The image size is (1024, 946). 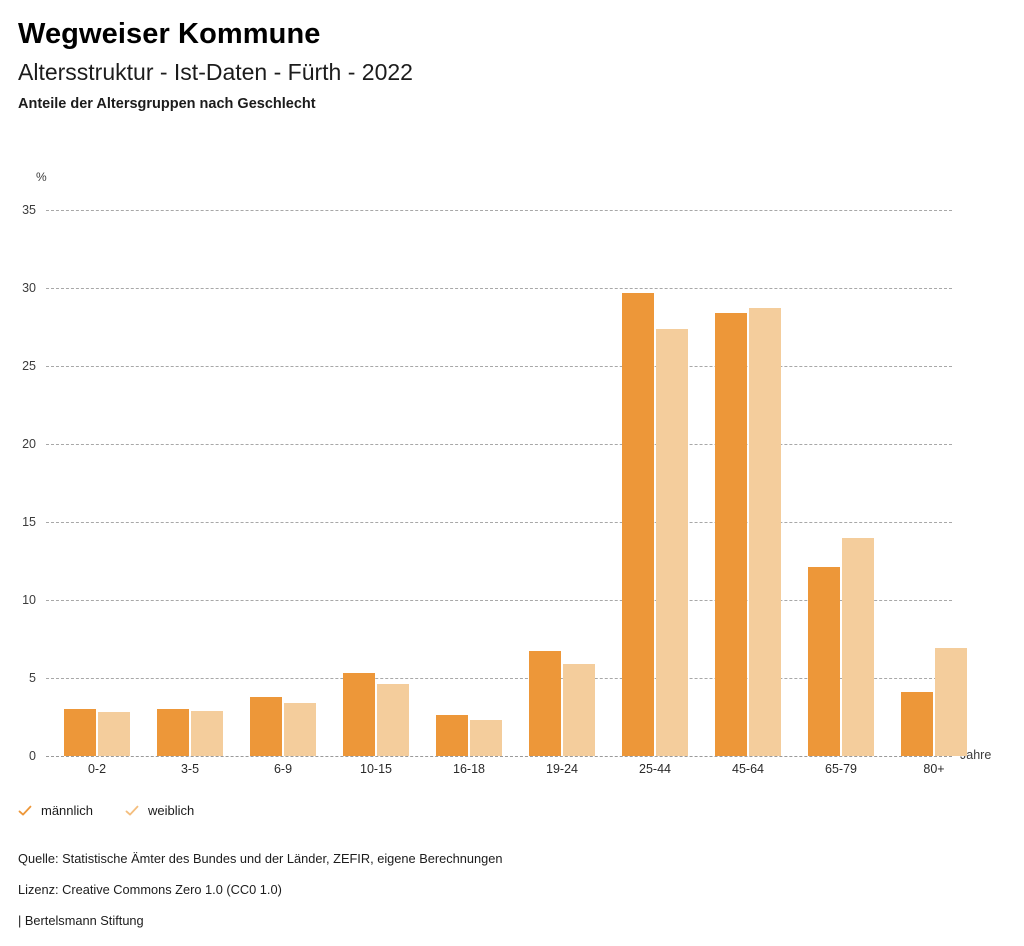 What do you see at coordinates (169, 34) in the screenshot?
I see `page-title: Wegweiser Kommune` at bounding box center [169, 34].